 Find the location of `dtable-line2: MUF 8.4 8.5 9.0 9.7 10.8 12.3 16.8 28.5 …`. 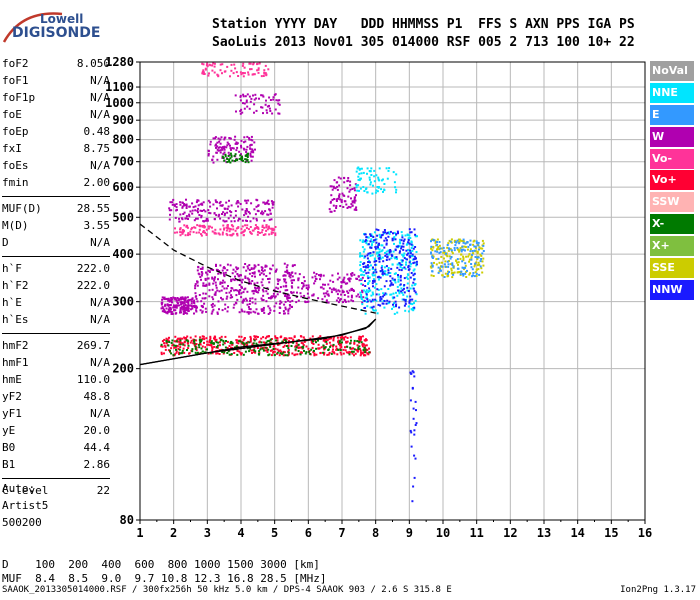

dtable-line2: MUF 8.4 8.5 9.0 9.7 10.8 12.3 16.8 28.5 … is located at coordinates (164, 578).